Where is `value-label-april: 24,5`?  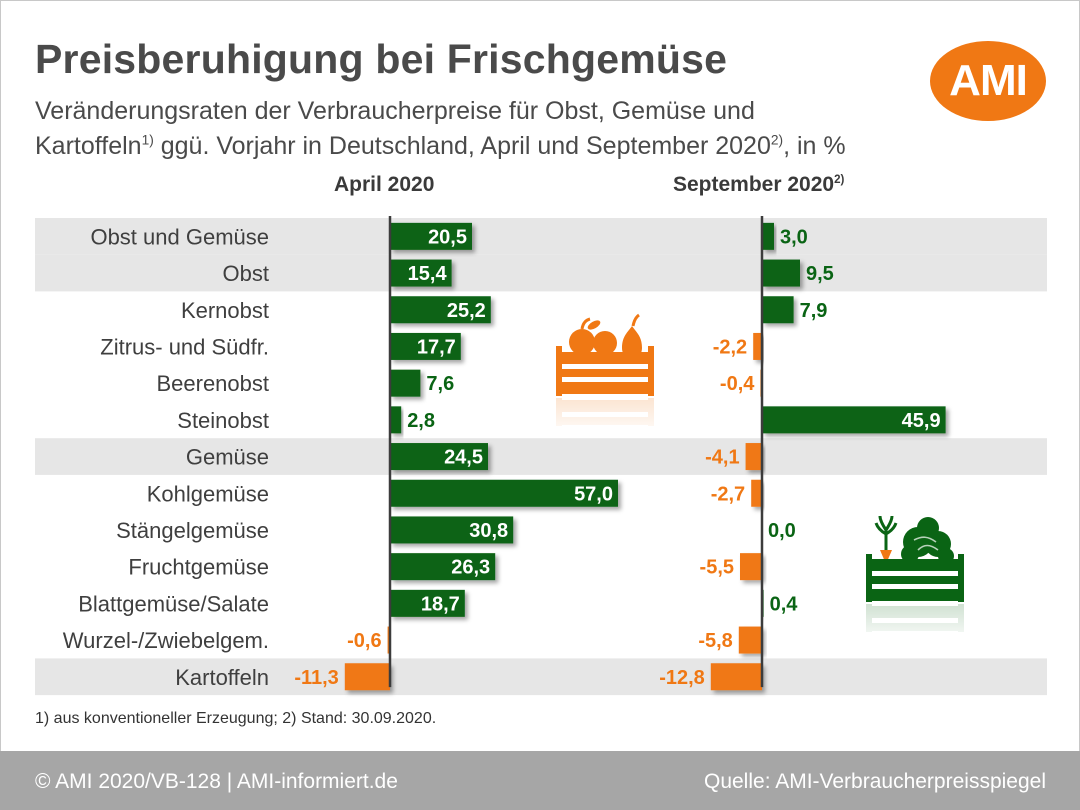
value-label-april: 24,5 is located at coordinates (463, 458).